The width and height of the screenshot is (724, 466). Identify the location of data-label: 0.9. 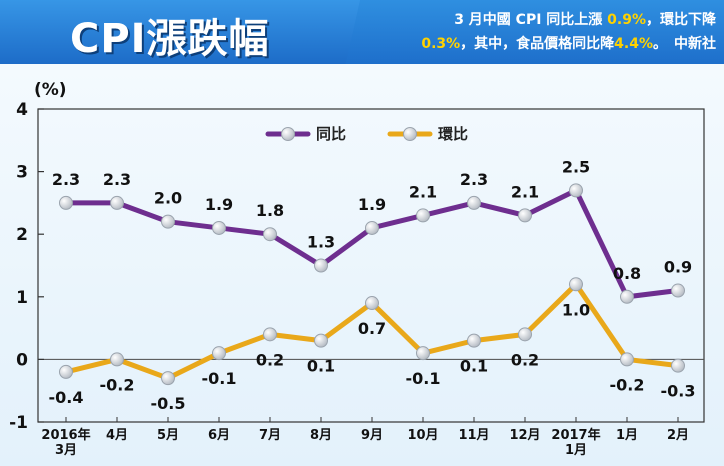
(678, 267).